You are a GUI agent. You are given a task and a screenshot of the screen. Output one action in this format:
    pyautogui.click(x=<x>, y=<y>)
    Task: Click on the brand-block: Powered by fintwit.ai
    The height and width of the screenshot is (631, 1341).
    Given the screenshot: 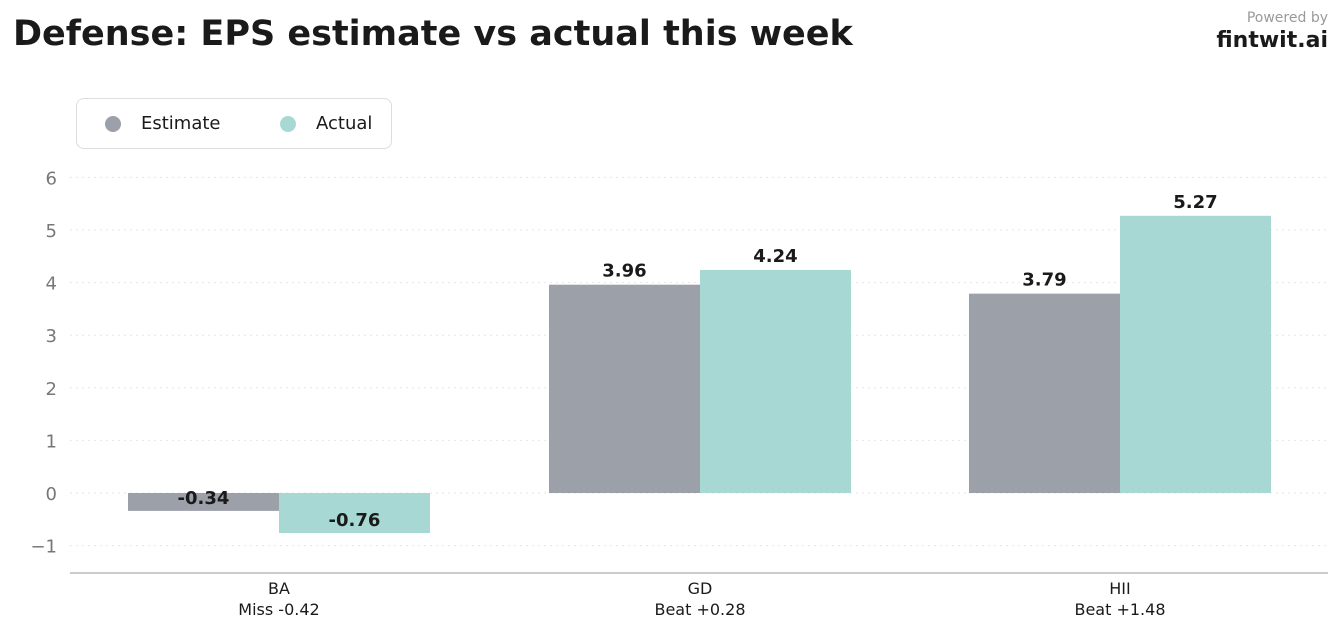 What is the action you would take?
    pyautogui.click(x=1272, y=31)
    